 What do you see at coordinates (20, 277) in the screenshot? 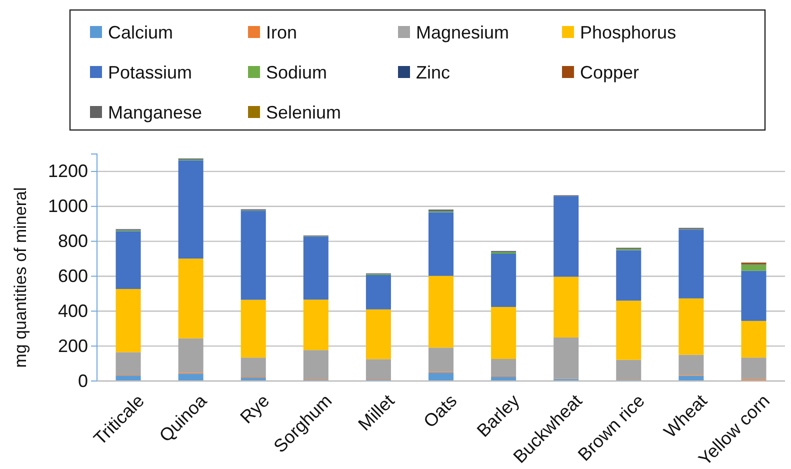
I see `y-axis-title: mg quantities of mineral` at bounding box center [20, 277].